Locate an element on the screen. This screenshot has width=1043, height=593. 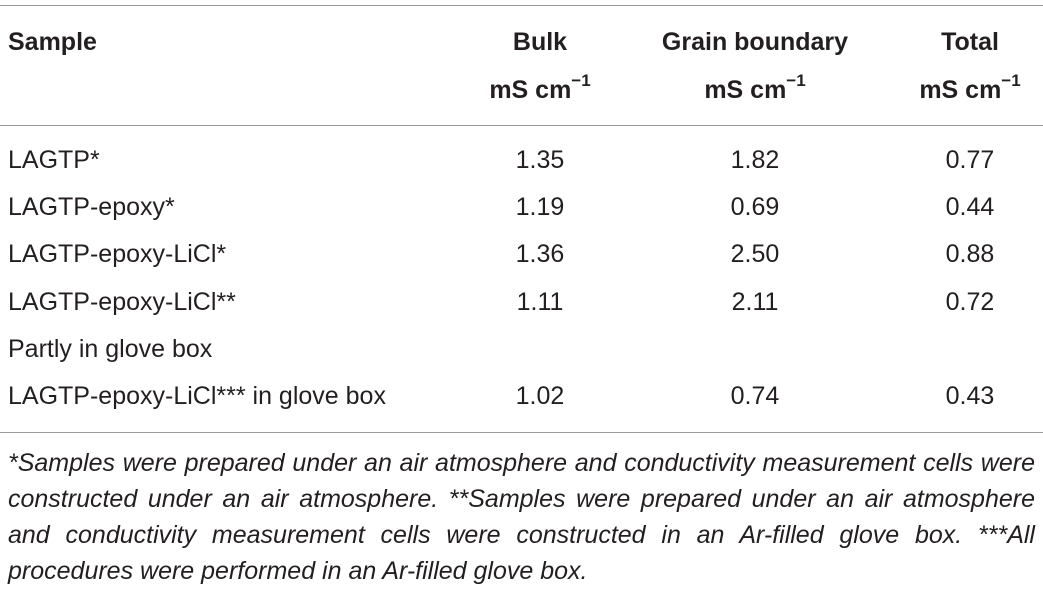
value-cell: 0.74 is located at coordinates (755, 396).